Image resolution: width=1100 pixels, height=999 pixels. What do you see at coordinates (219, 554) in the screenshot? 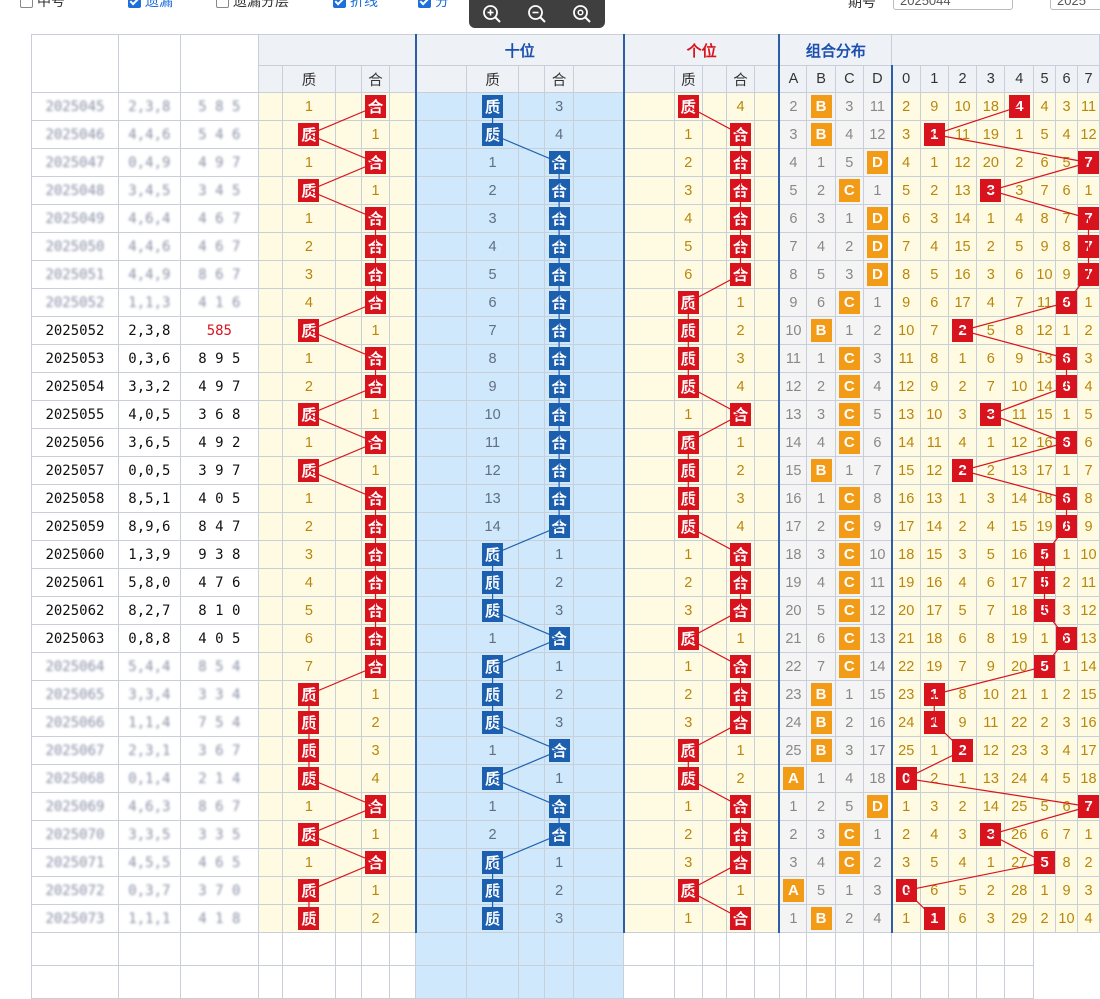
I see `cell-text: 9 3 8` at bounding box center [219, 554].